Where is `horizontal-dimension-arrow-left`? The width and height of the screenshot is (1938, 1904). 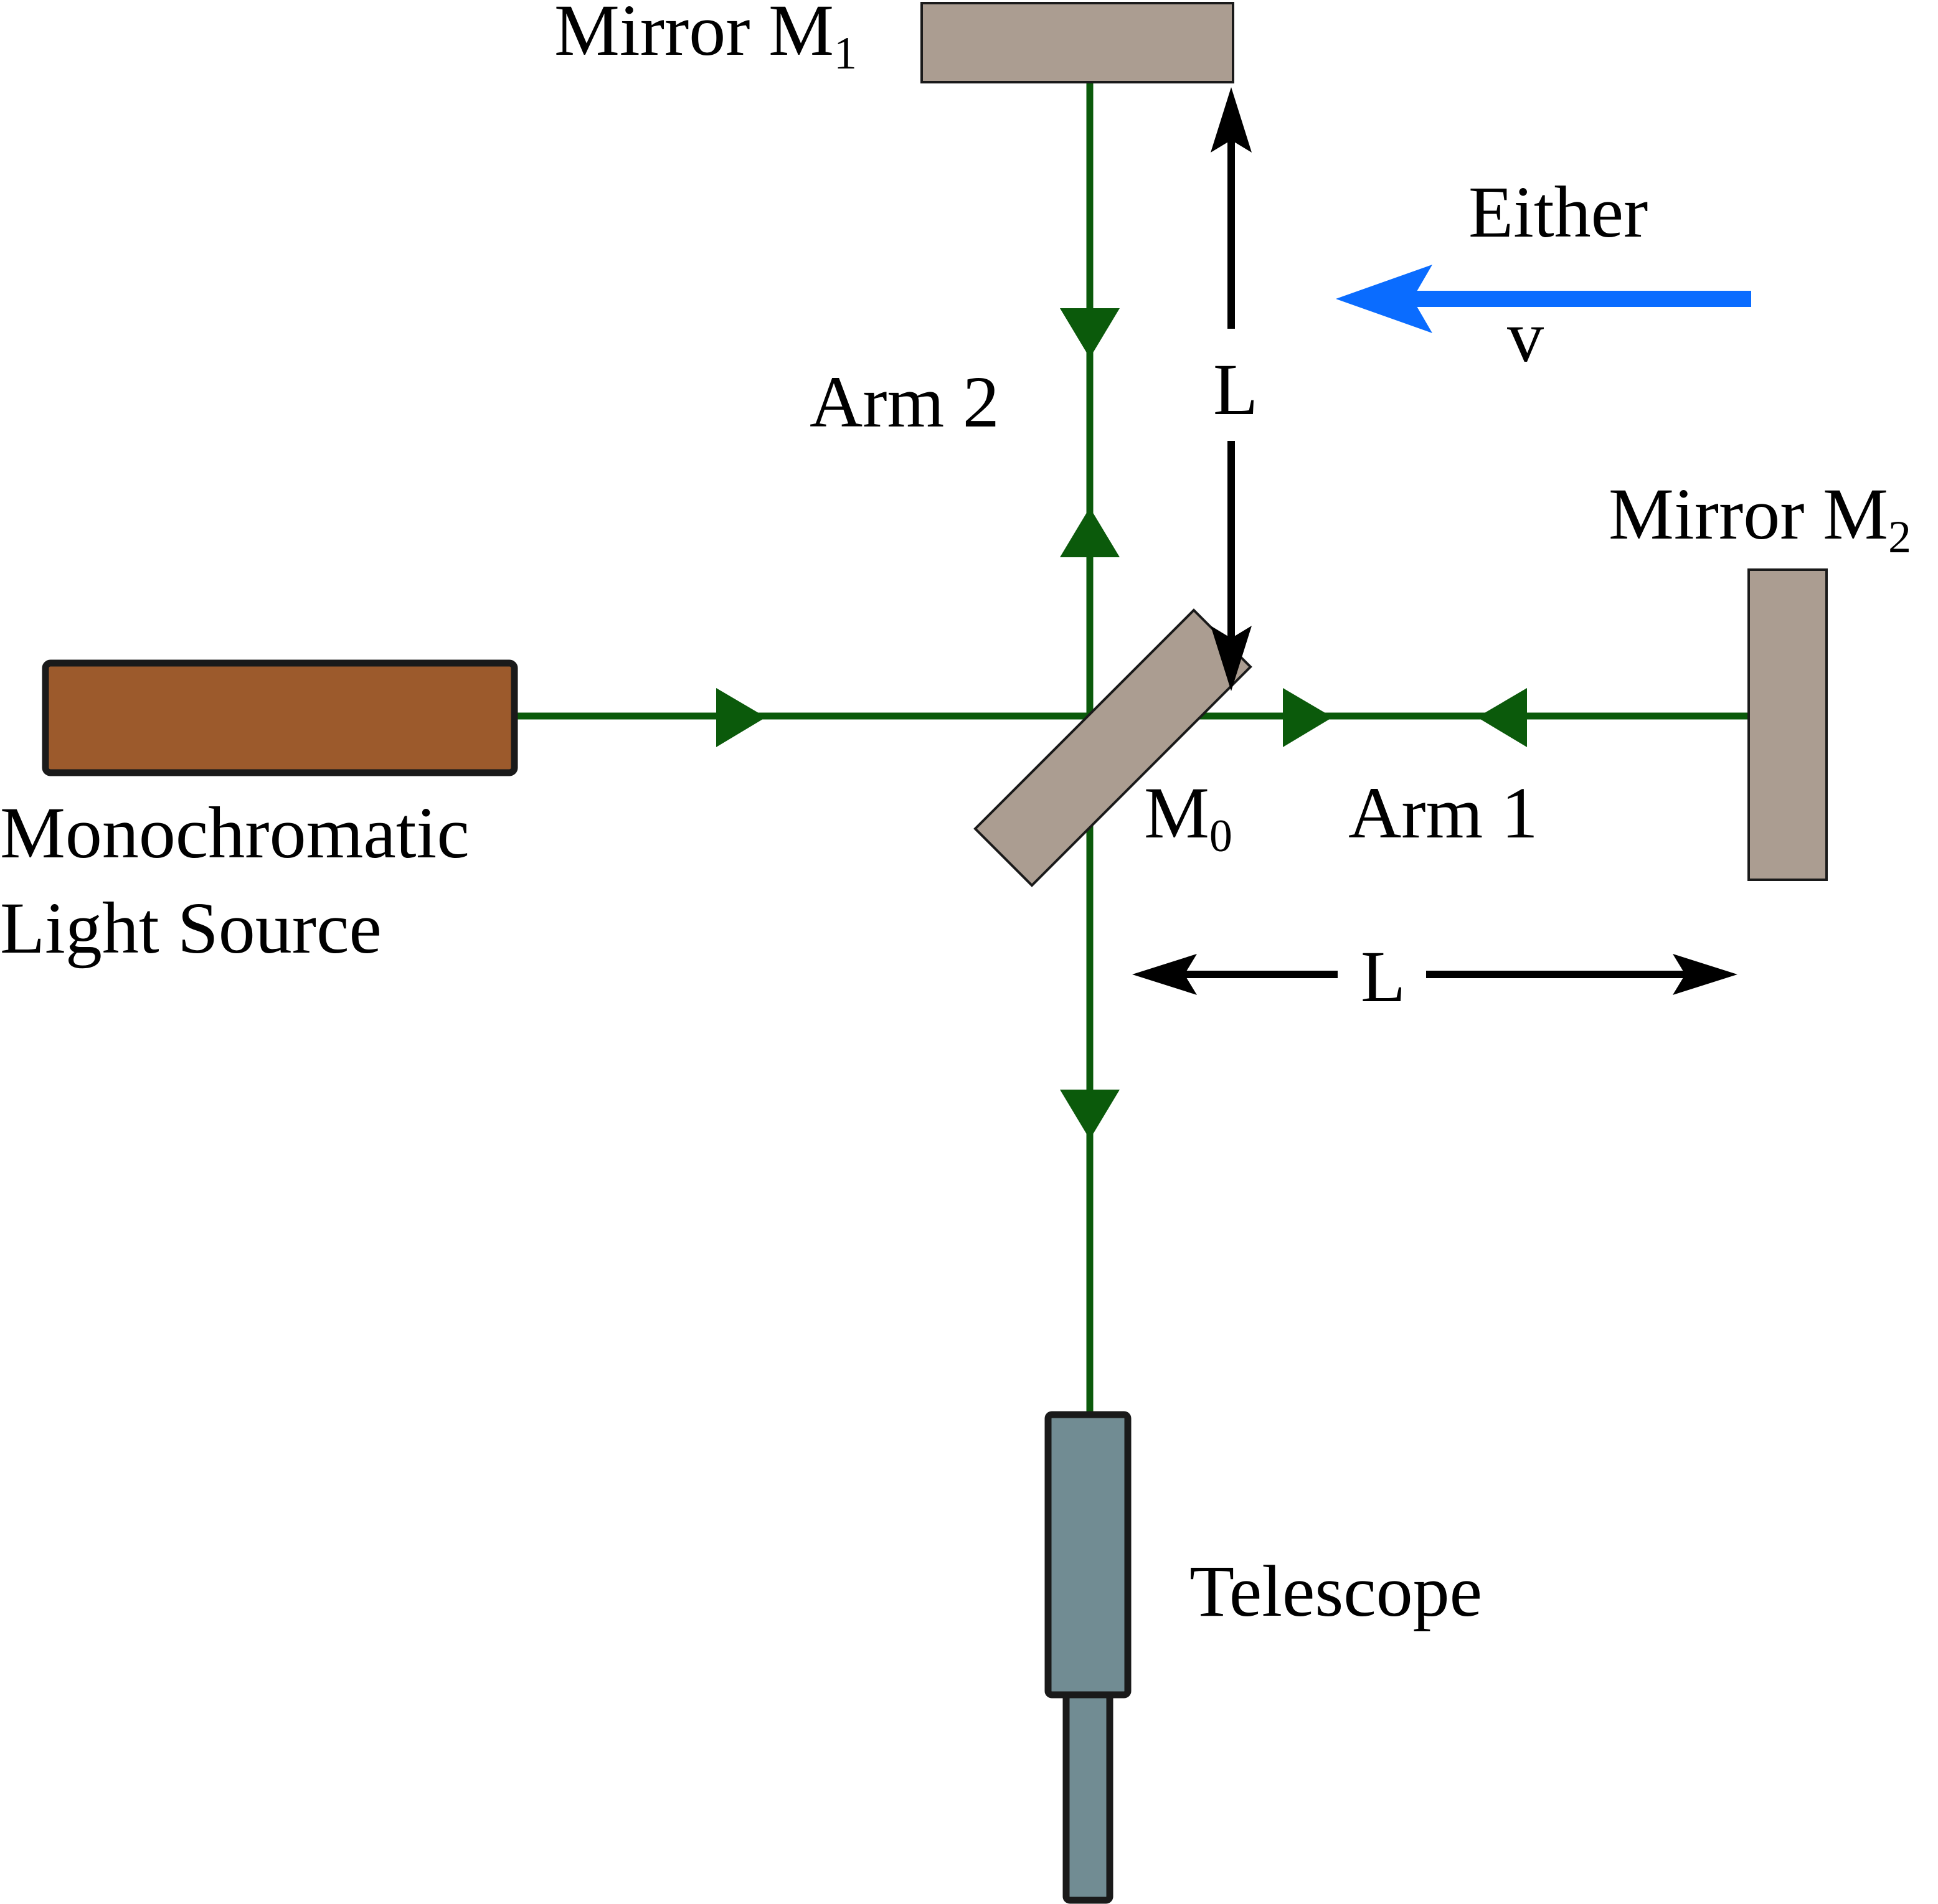
horizontal-dimension-arrow-left is located at coordinates (1164, 974).